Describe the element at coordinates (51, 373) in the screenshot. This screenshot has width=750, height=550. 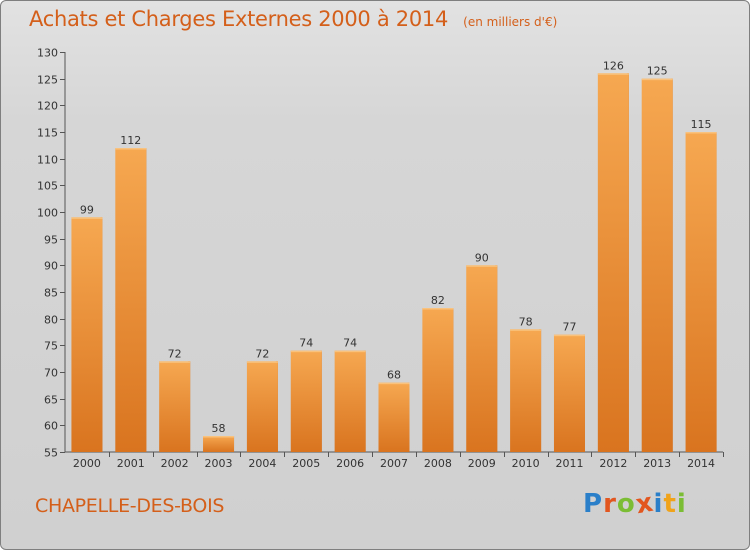
I see `y-tick-label: 70` at that location.